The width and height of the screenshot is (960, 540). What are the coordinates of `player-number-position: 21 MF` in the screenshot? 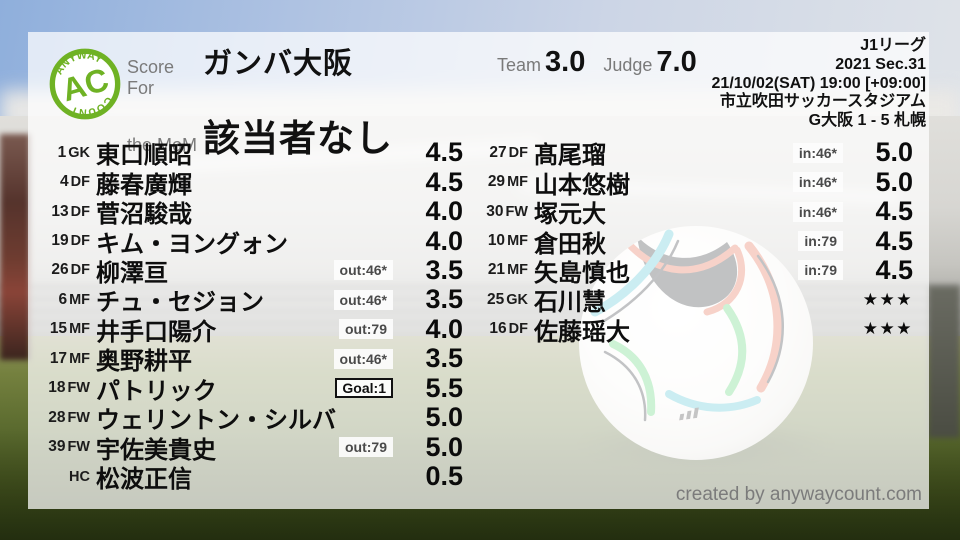 It's located at (505, 270).